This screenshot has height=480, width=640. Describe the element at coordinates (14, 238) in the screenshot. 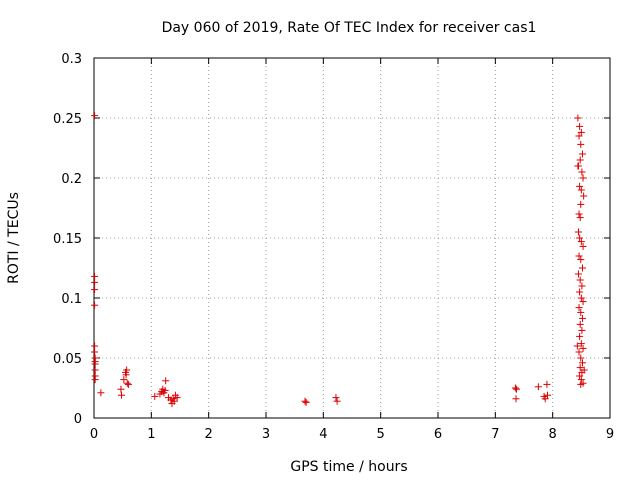

I see `y-axis-label: ROTI / TECUs` at that location.